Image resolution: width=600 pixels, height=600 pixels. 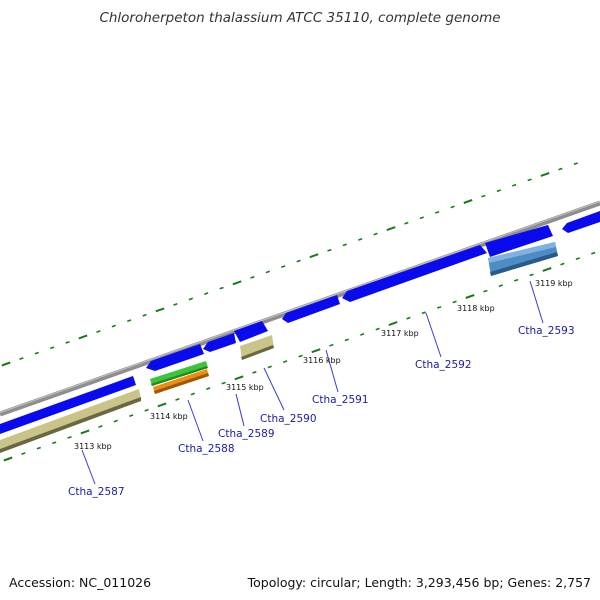 What do you see at coordinates (522, 252) in the screenshot?
I see `cds-ctha-2593-alt-top` at bounding box center [522, 252].